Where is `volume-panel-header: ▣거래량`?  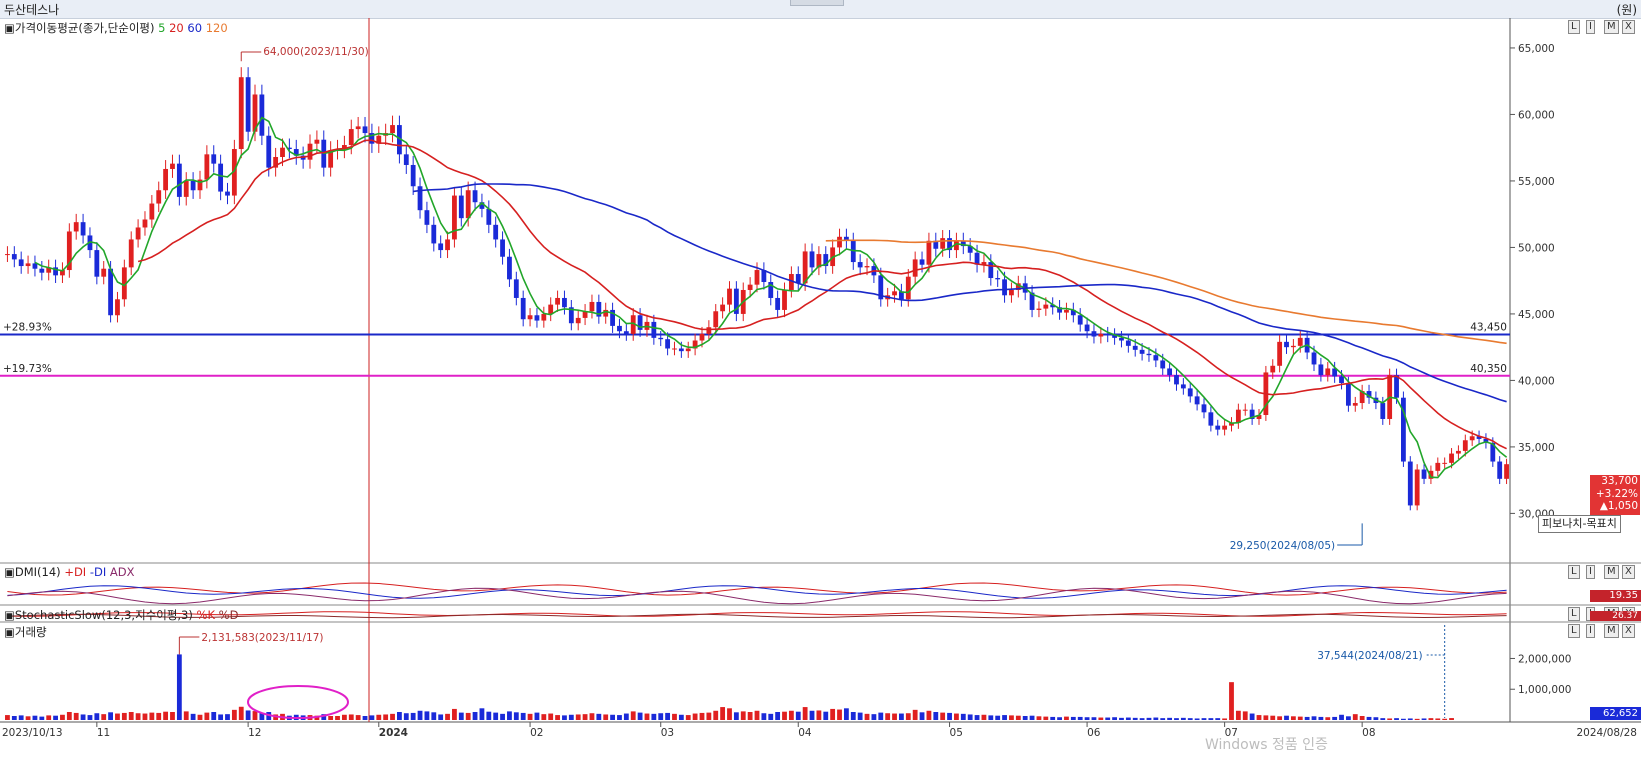
volume-panel-header: ▣거래량 is located at coordinates (25, 632).